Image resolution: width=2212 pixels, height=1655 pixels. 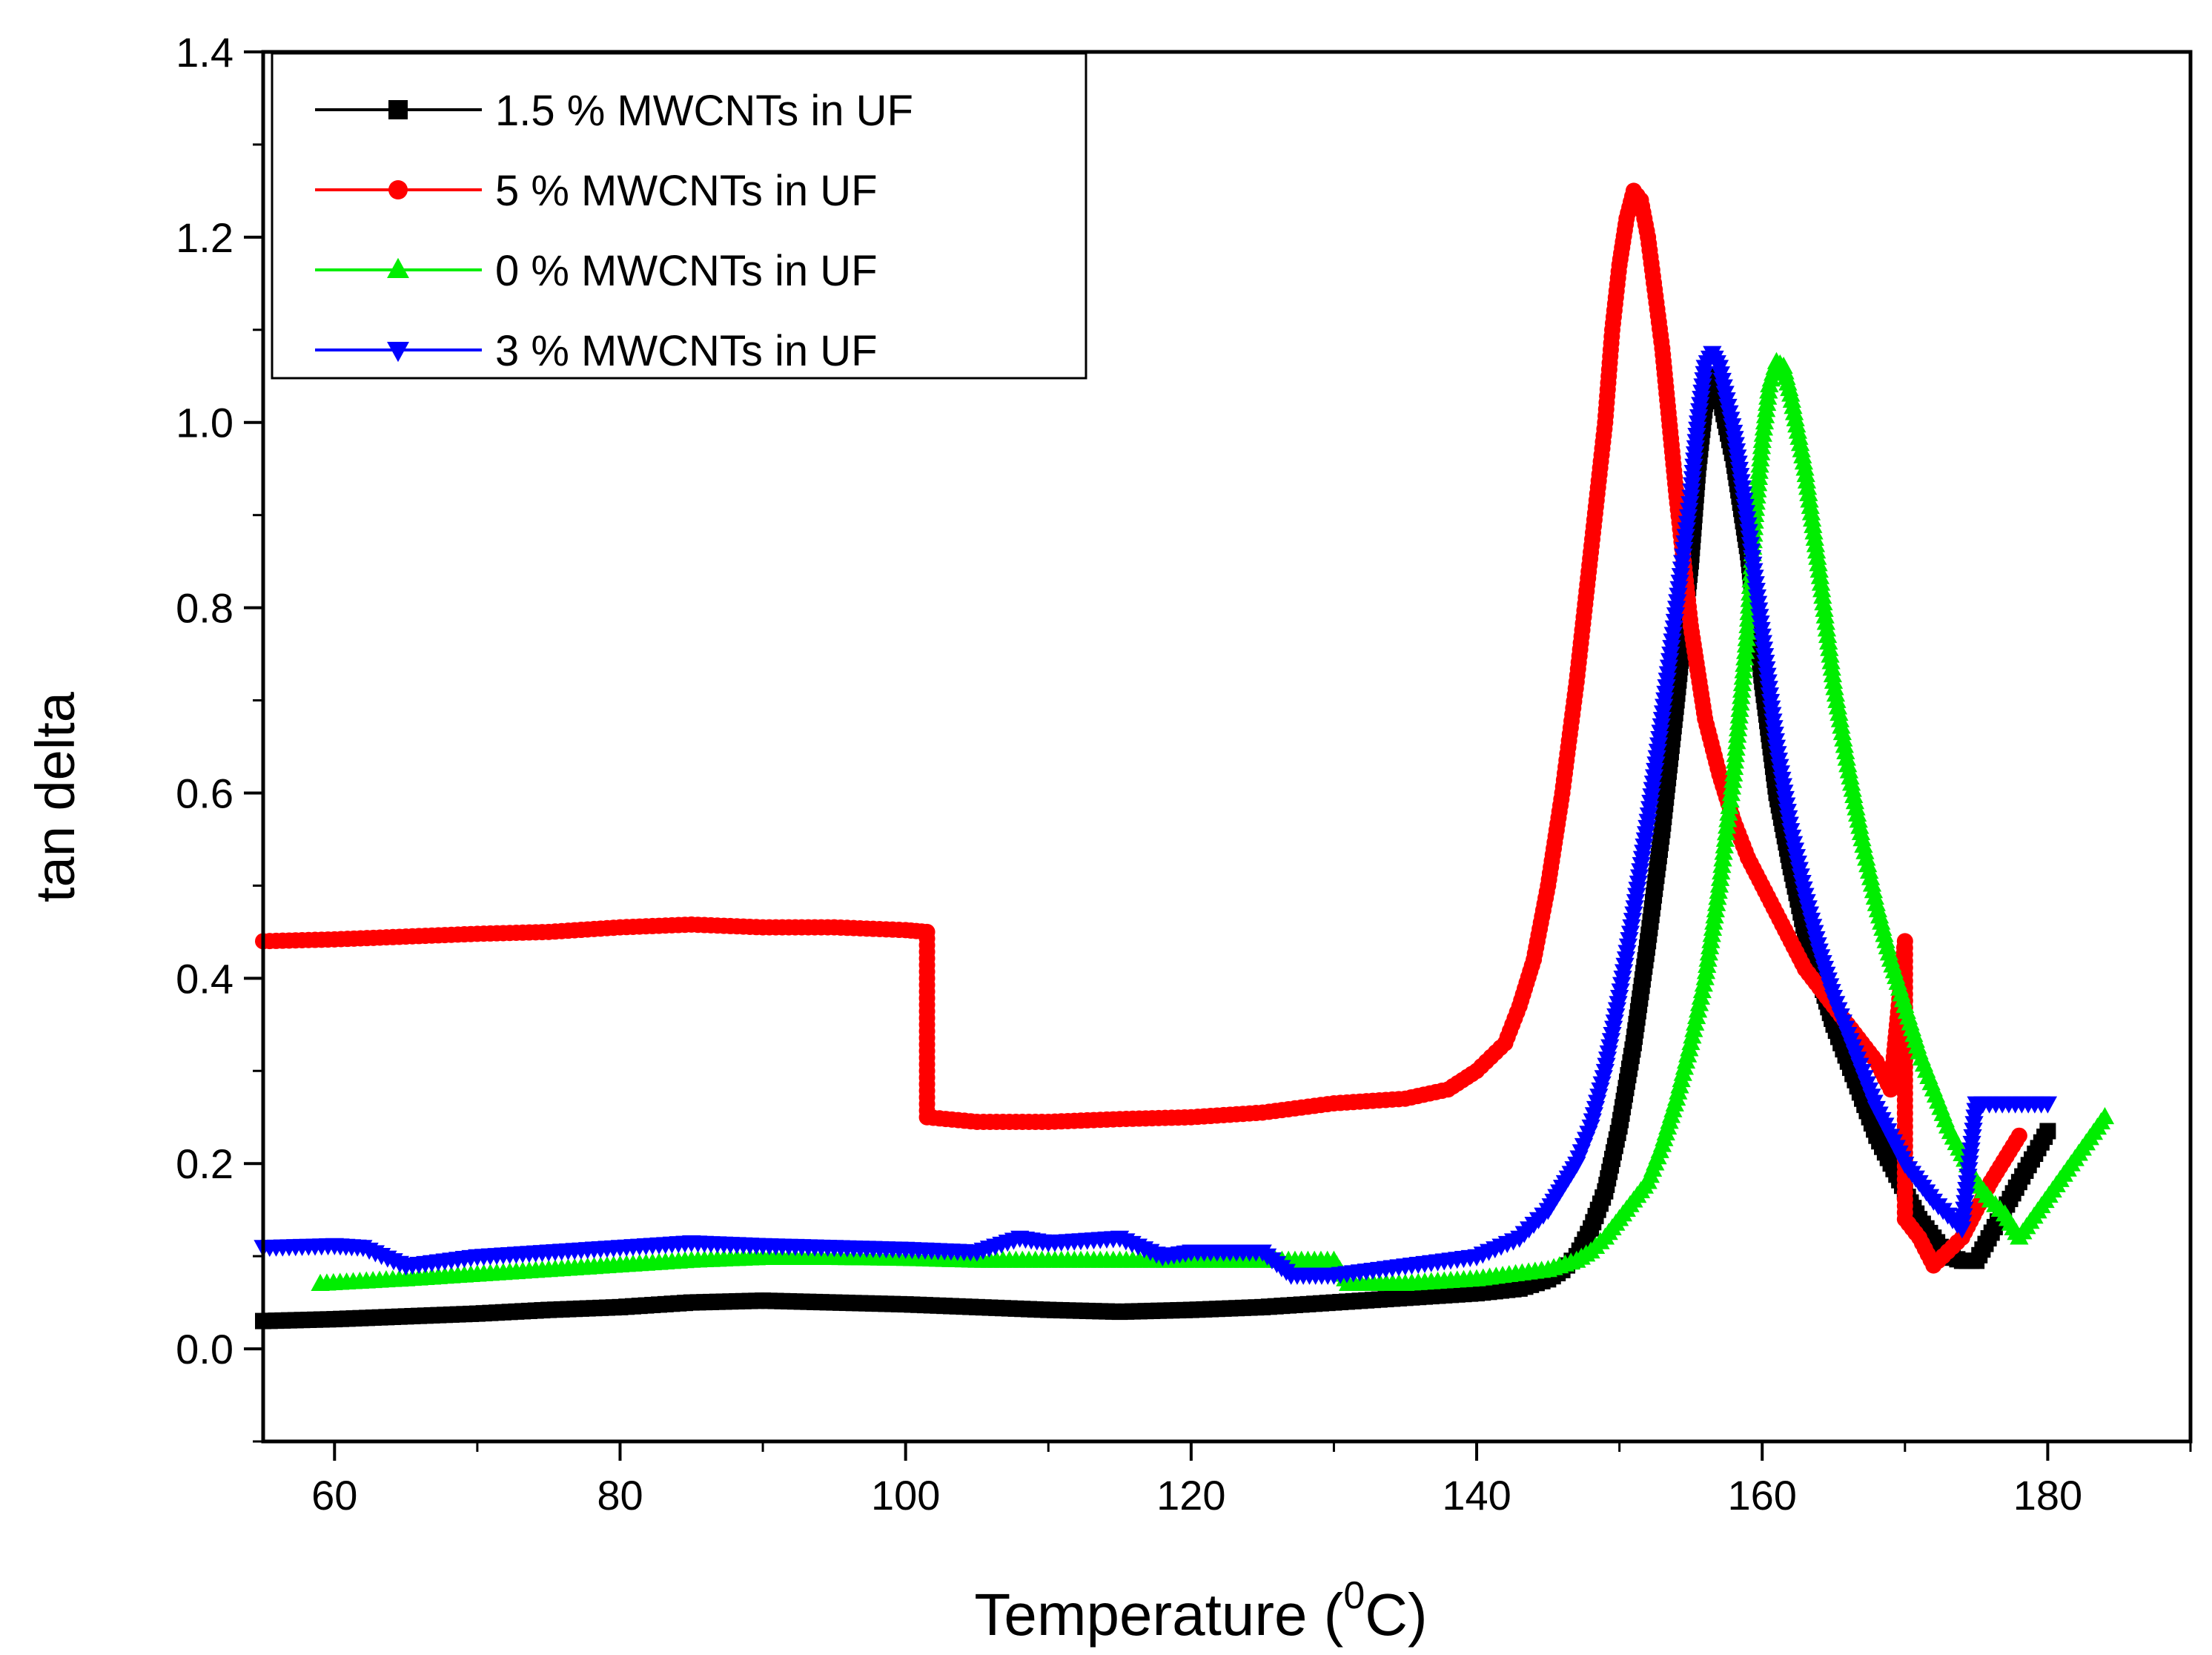 I want to click on legend-label: 0 % MWCNTs in UF, so click(x=686, y=271).